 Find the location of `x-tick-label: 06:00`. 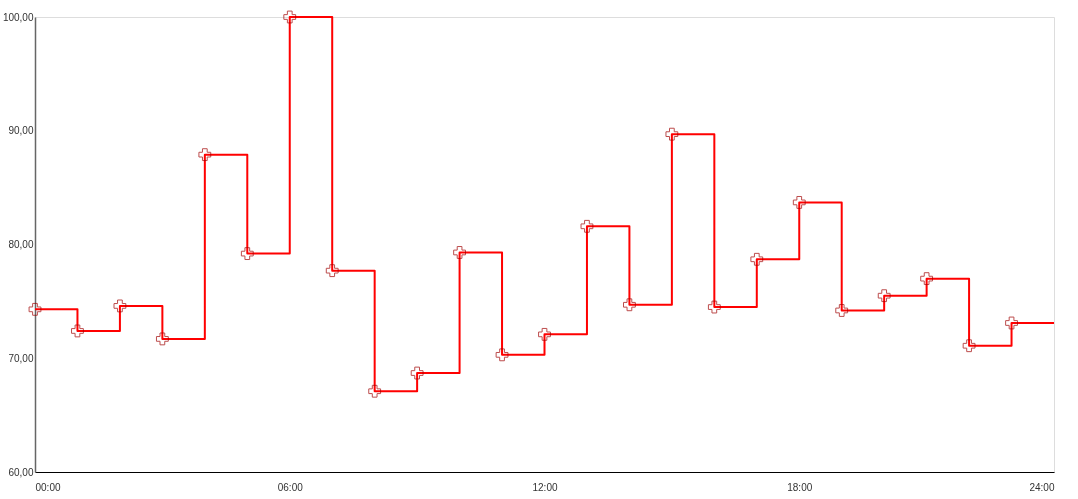

x-tick-label: 06:00 is located at coordinates (290, 487).